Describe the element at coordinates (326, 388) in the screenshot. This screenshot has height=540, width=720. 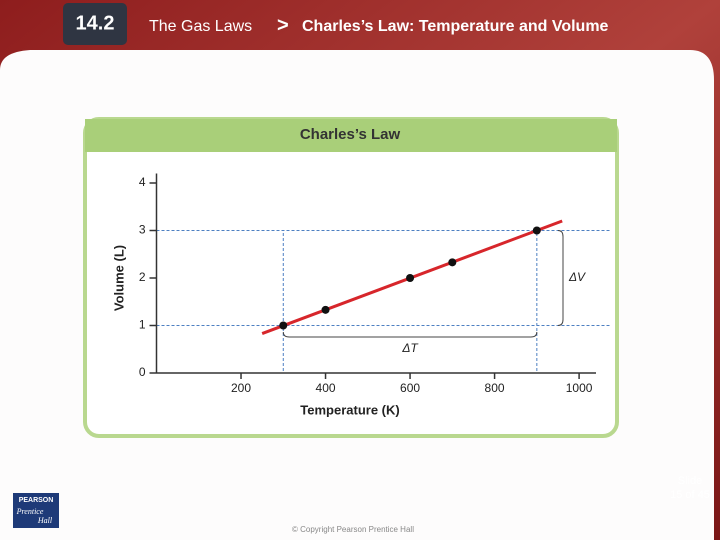
I see `x-tick-label: 400` at that location.